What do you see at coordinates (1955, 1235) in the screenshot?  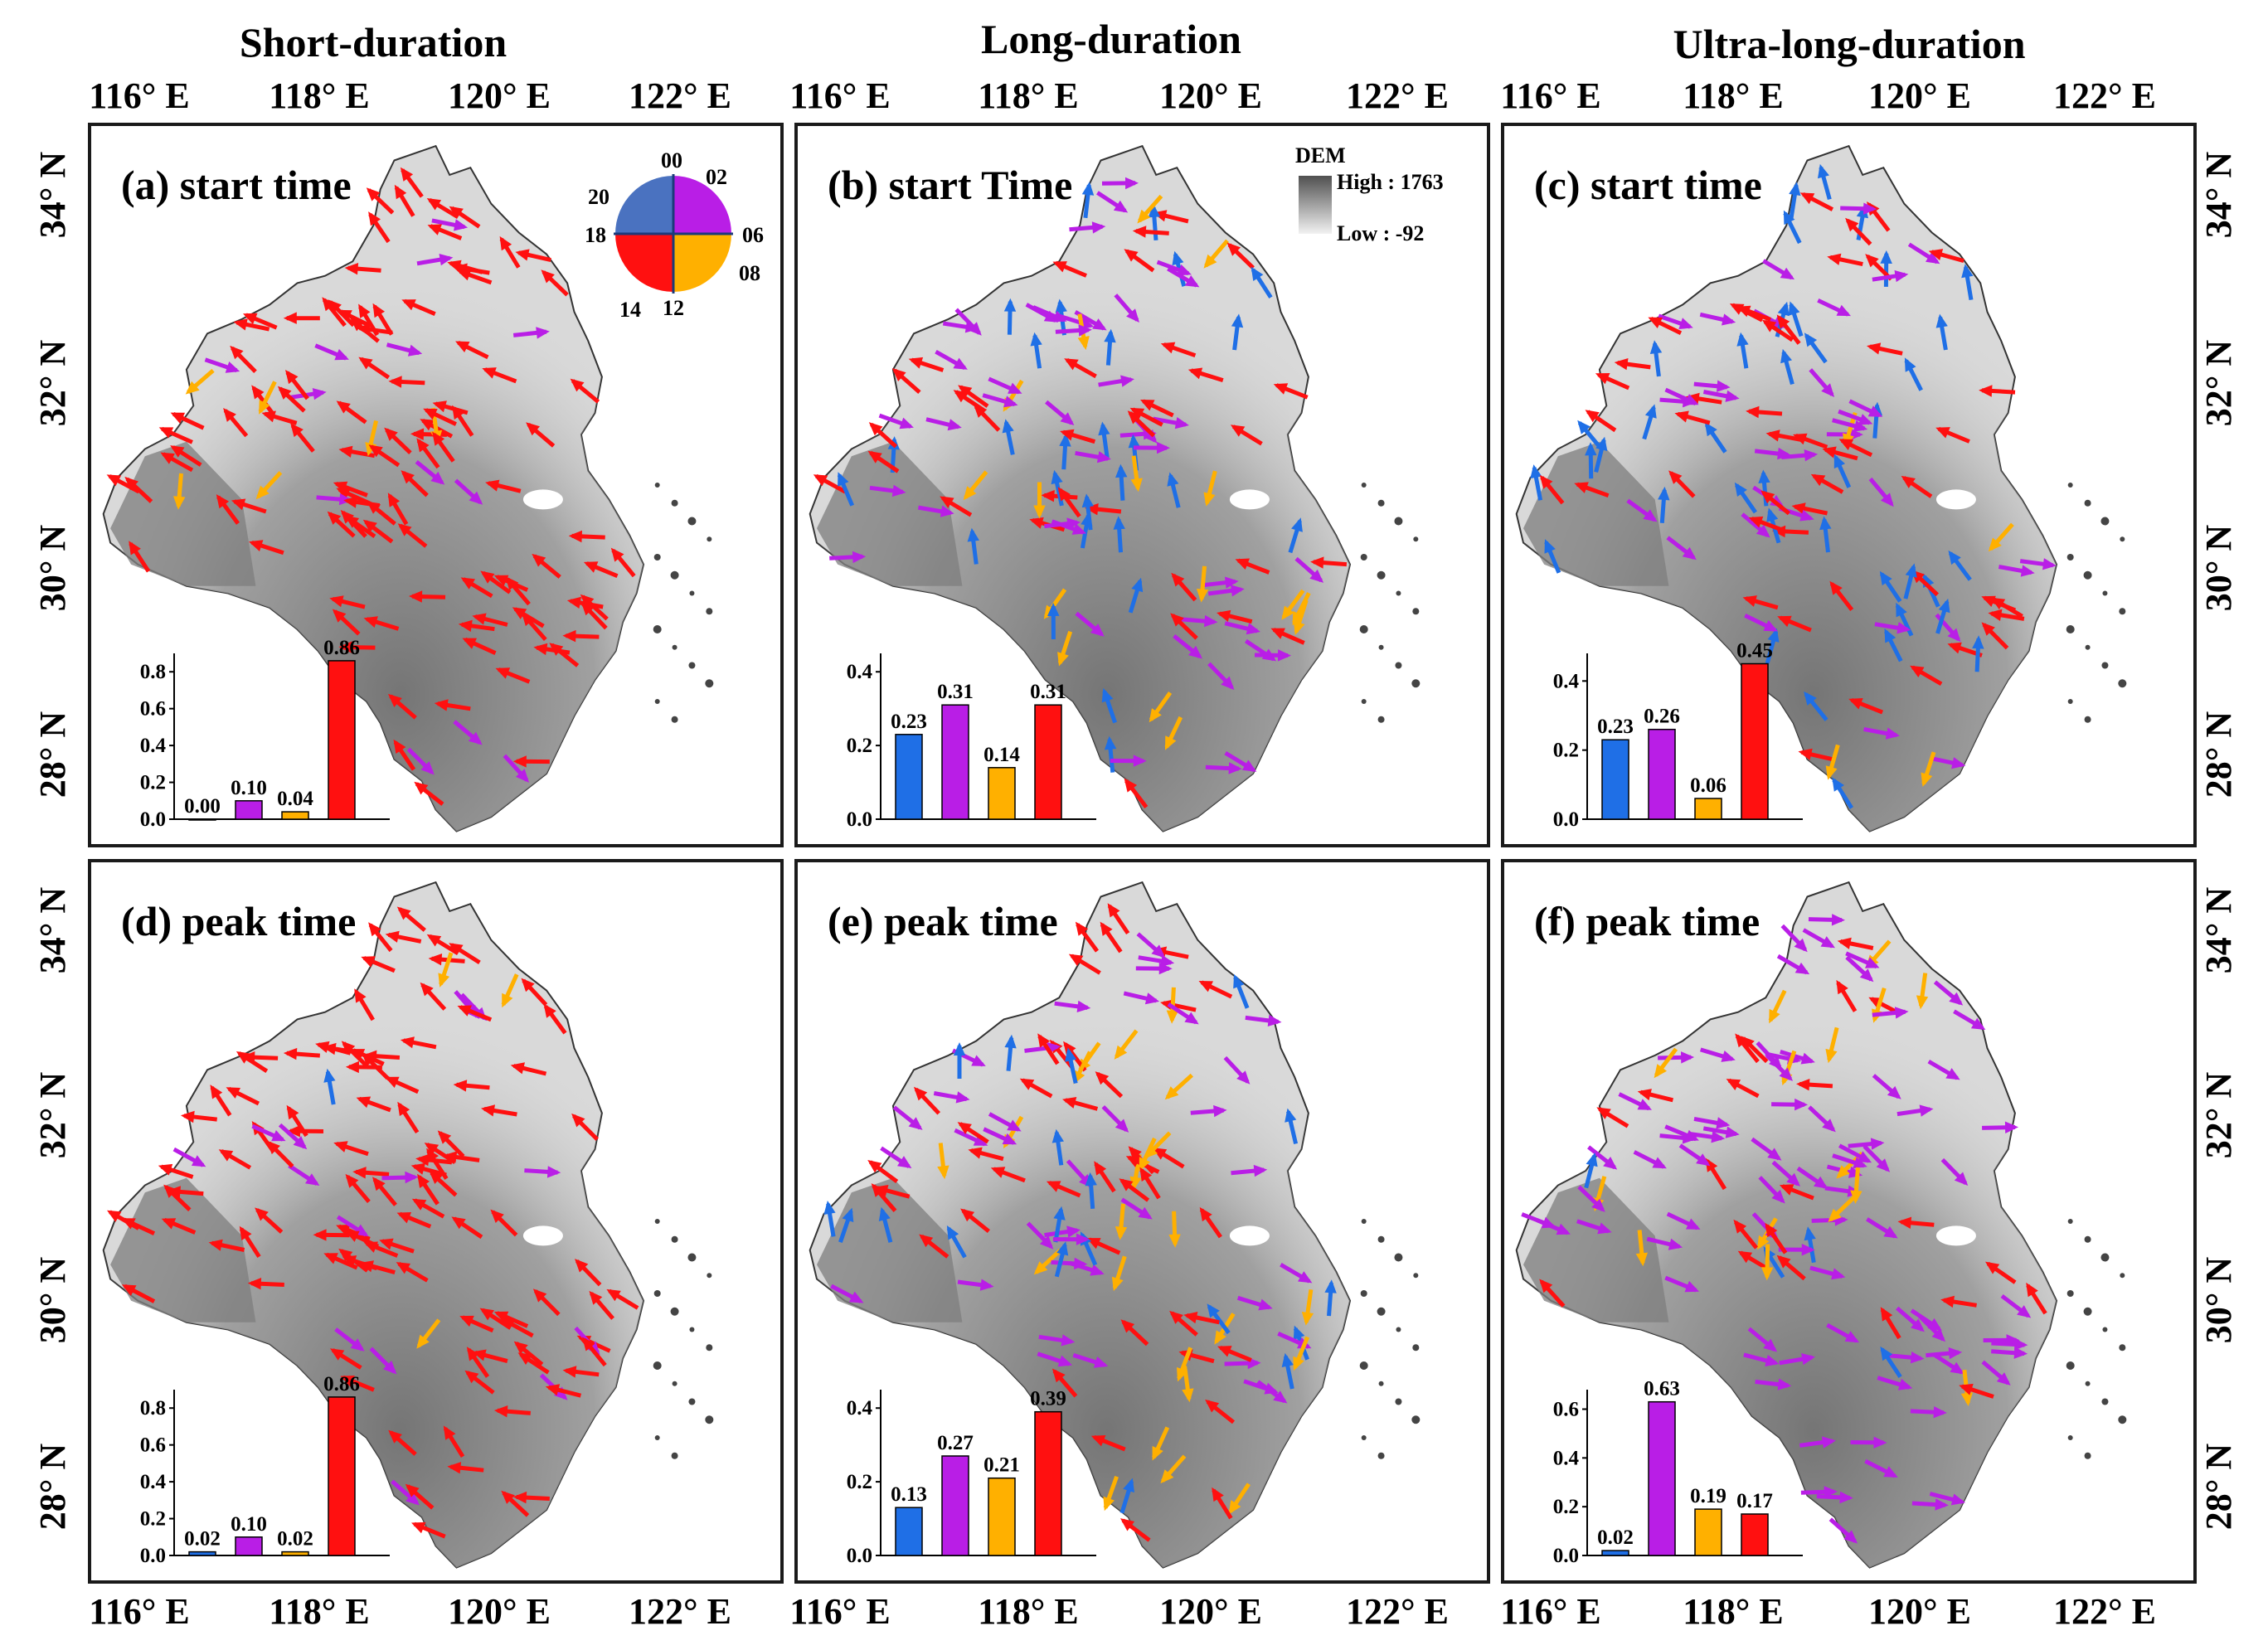 I see `lake` at bounding box center [1955, 1235].